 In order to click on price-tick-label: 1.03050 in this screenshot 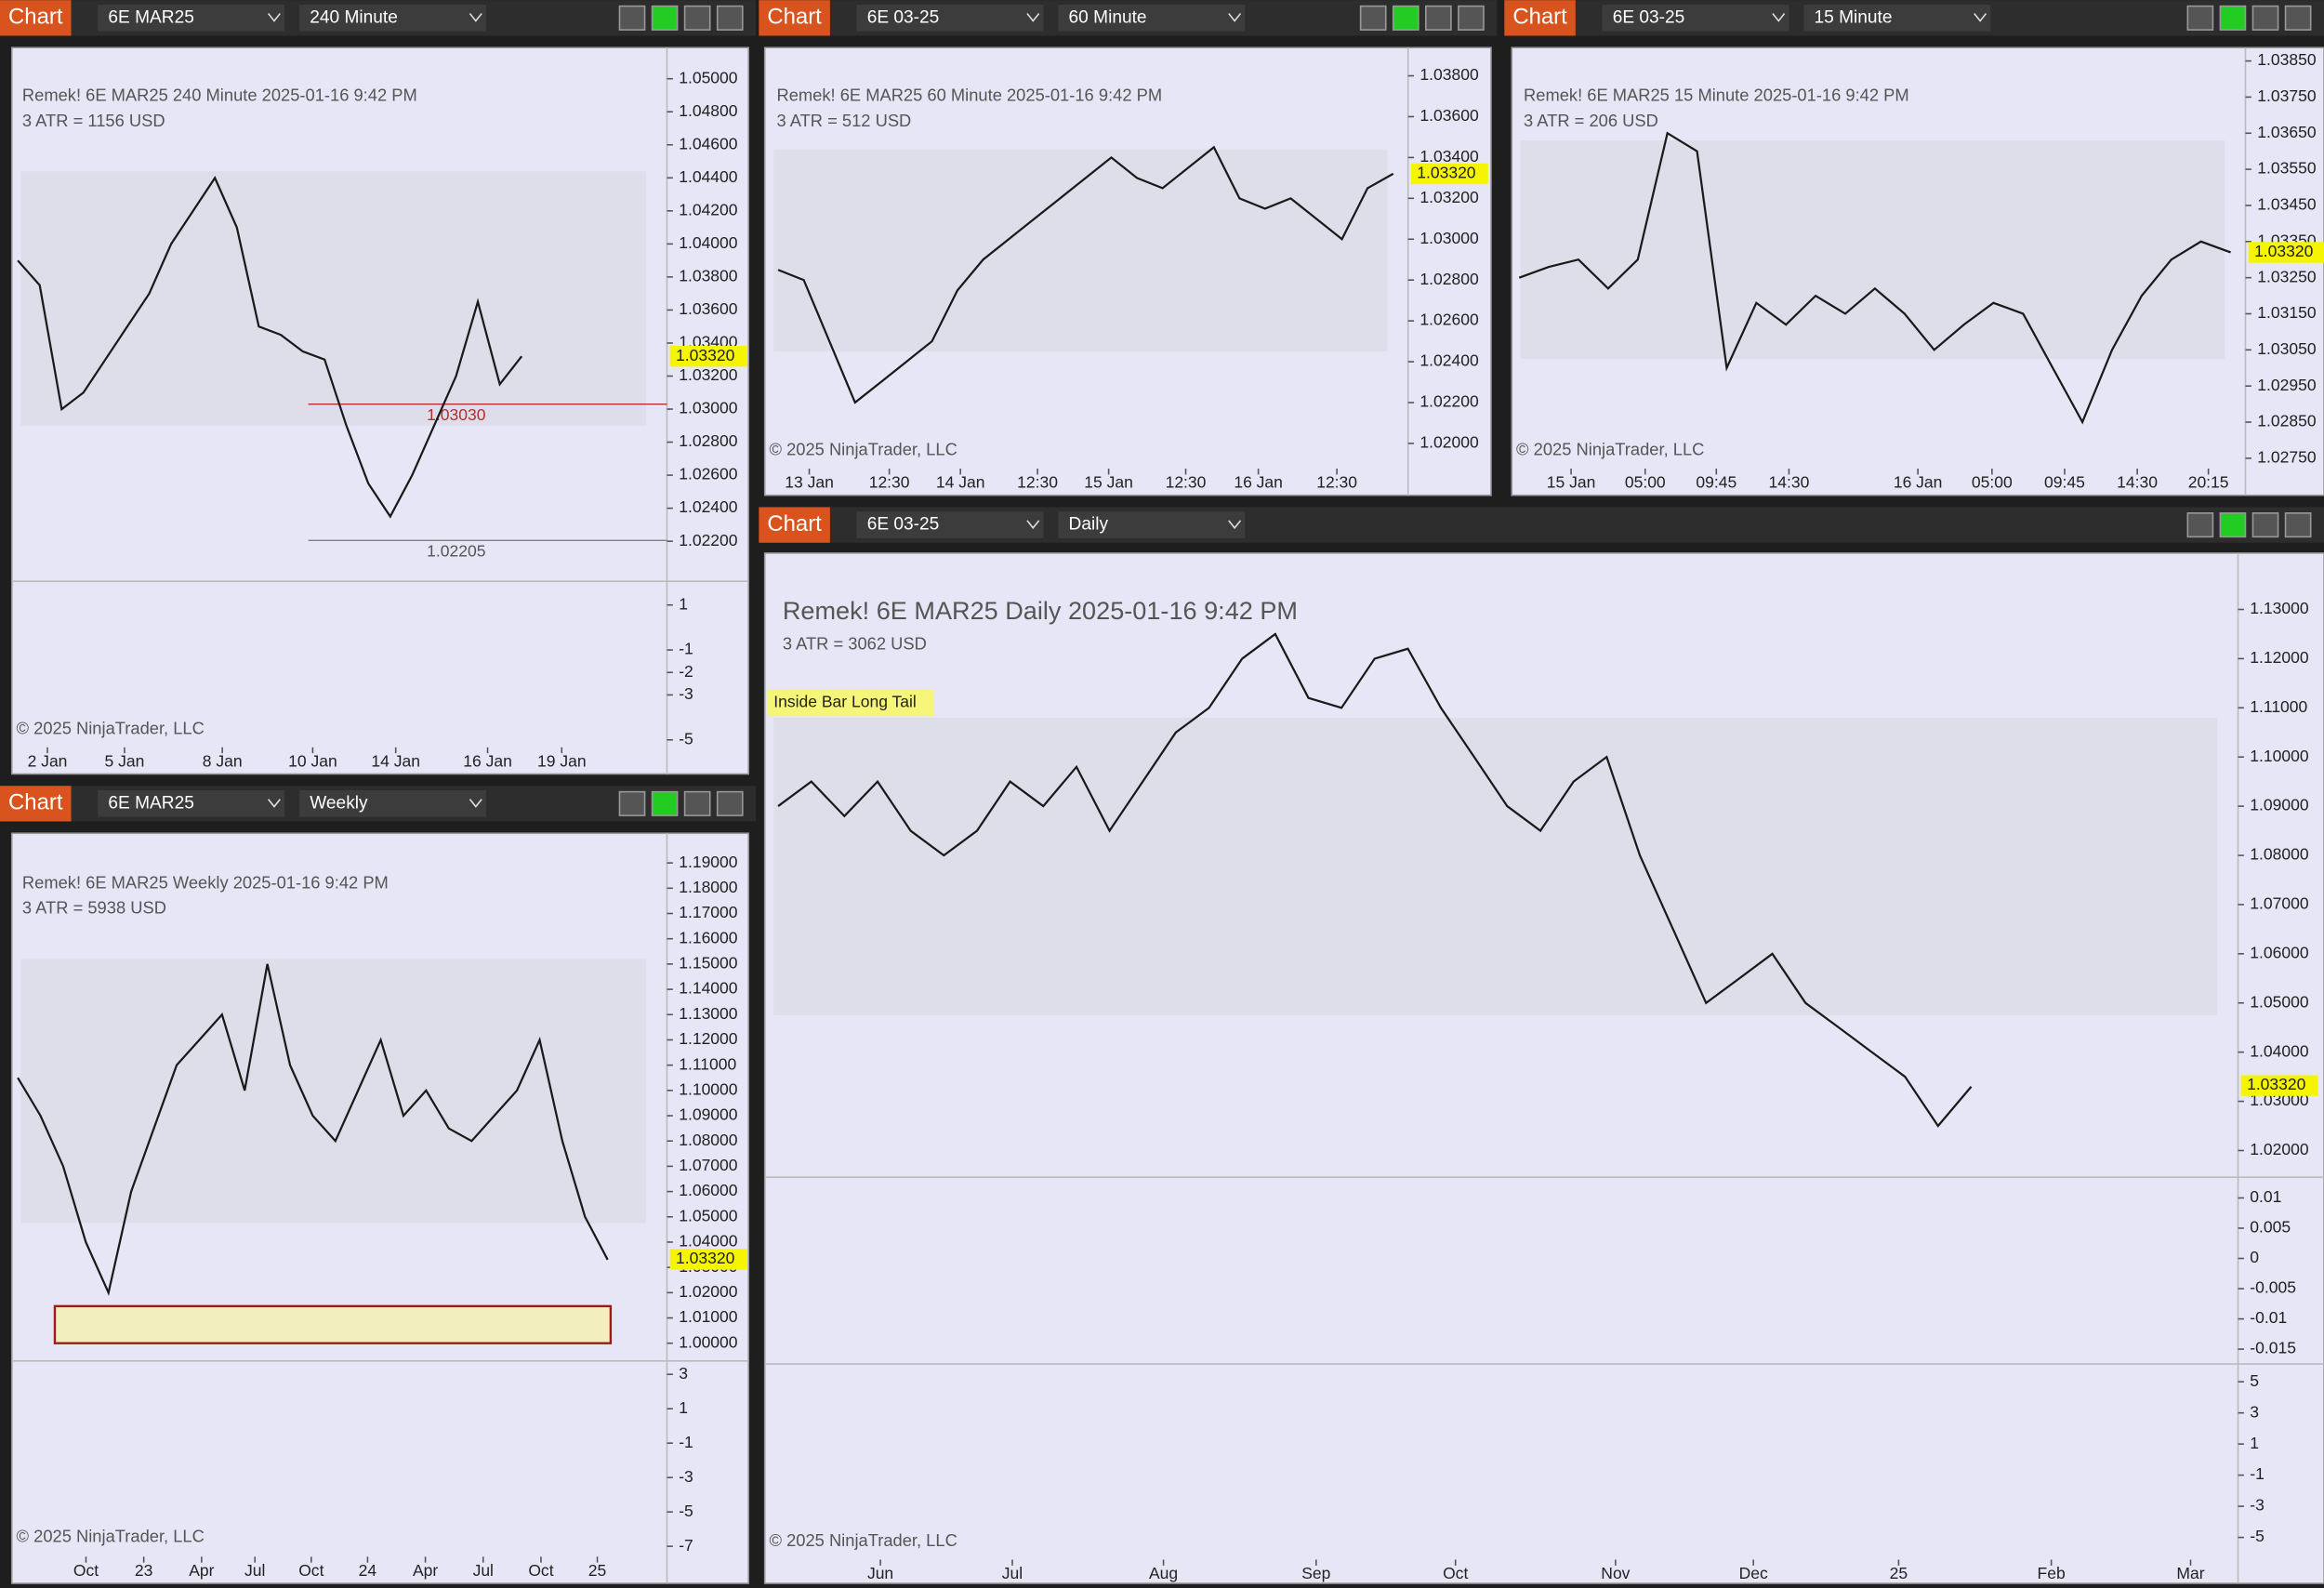, I will do `click(2287, 348)`.